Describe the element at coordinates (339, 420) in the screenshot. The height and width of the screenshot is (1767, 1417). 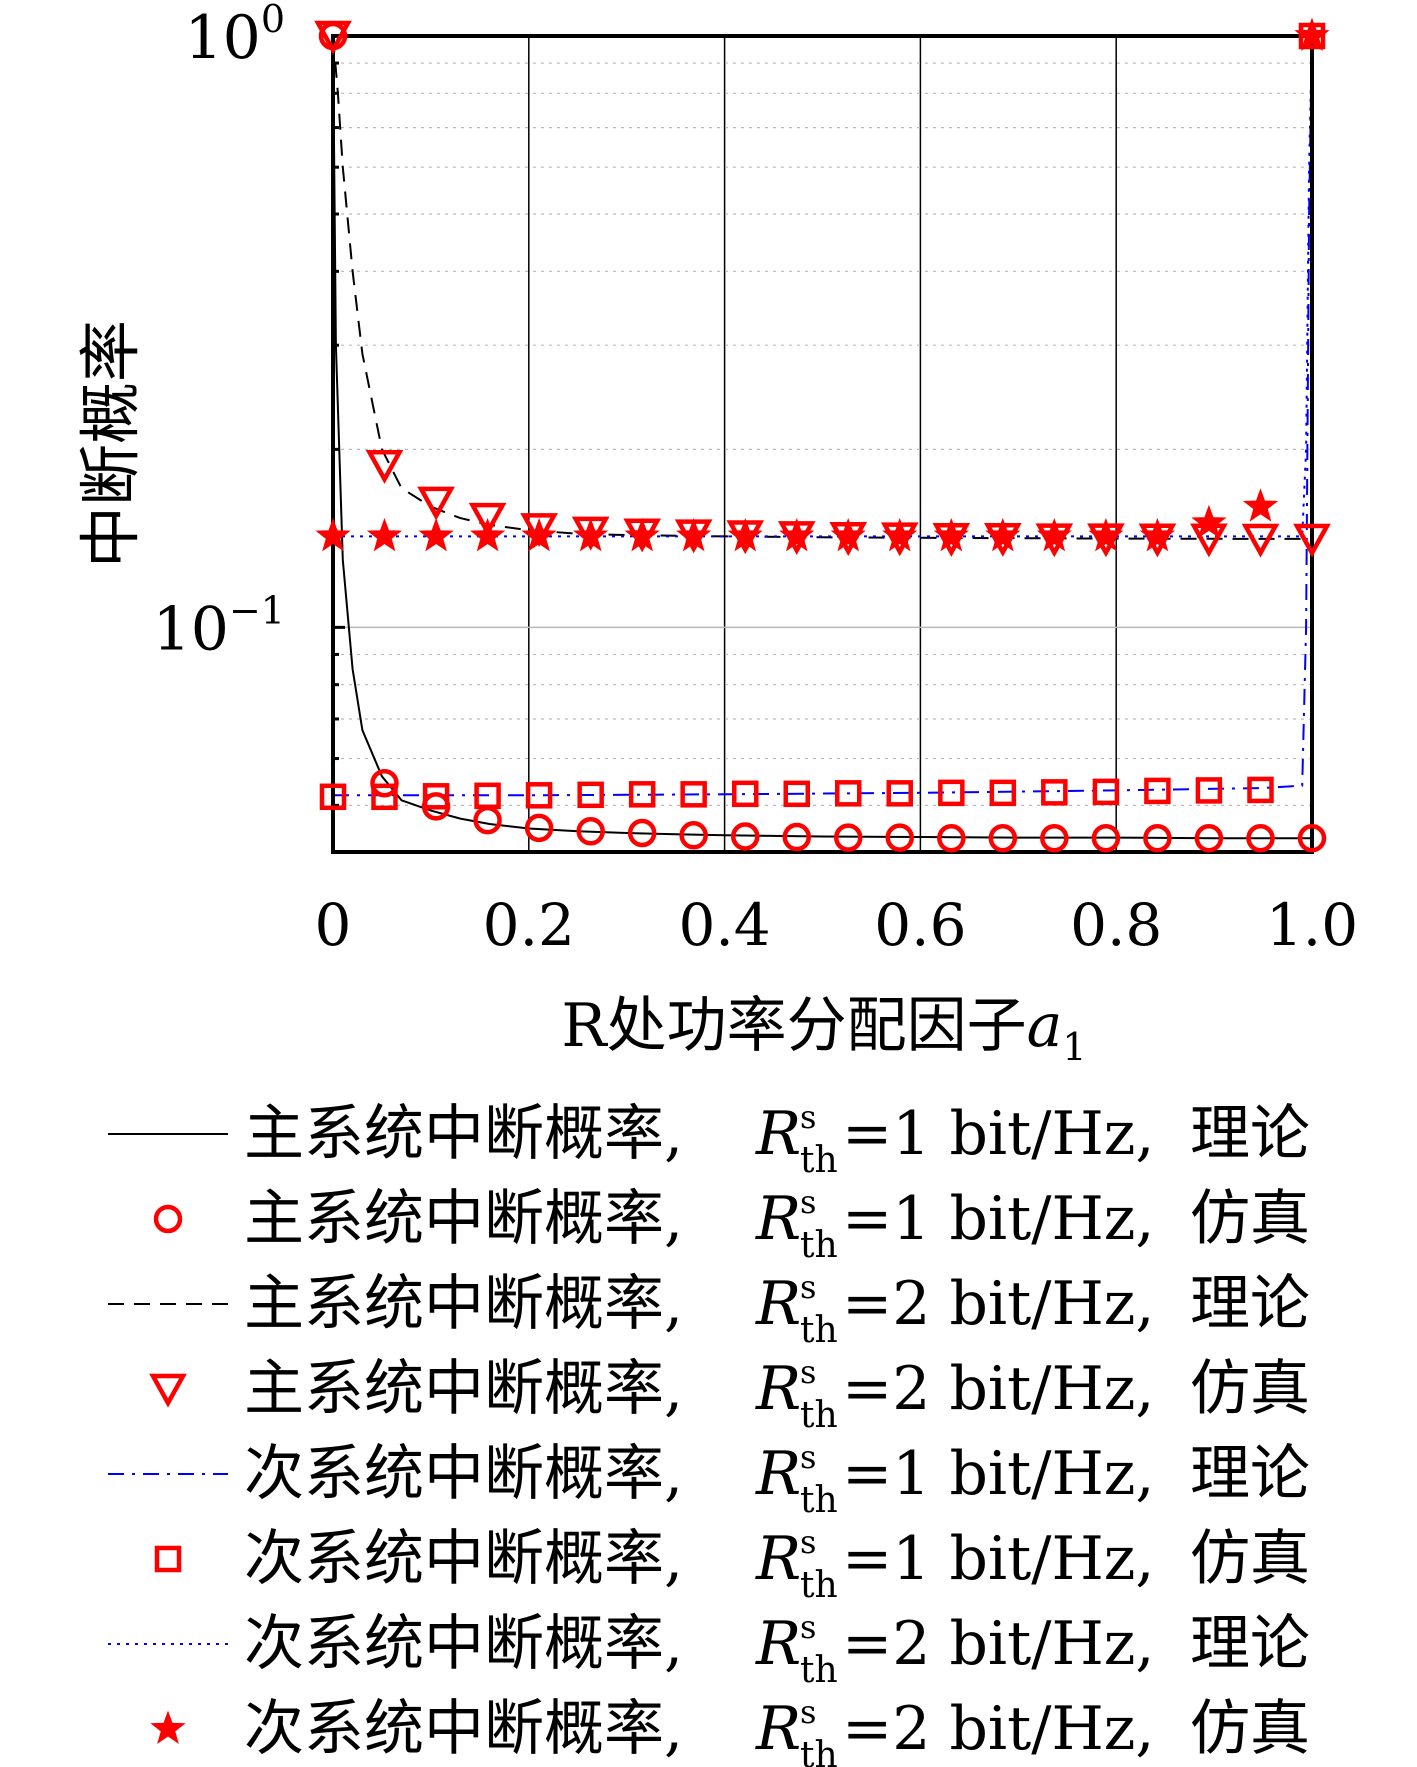
I see `axis-ticks` at that location.